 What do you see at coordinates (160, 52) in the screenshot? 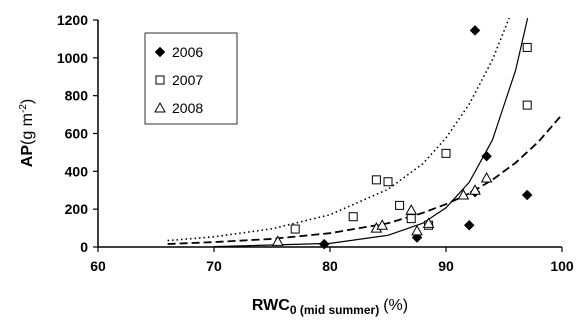
I see `legend-marker-2006` at bounding box center [160, 52].